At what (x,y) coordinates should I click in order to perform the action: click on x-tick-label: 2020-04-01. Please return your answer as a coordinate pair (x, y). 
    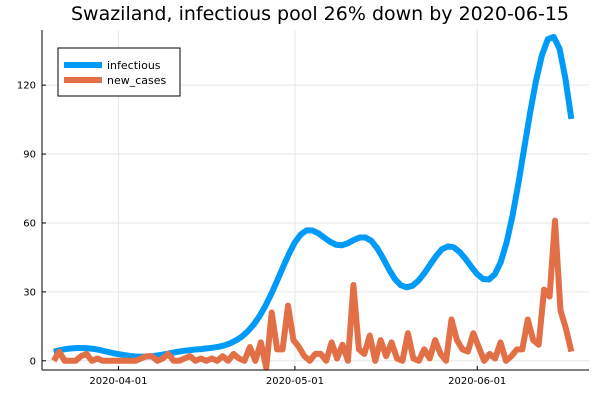
    Looking at the image, I should click on (118, 381).